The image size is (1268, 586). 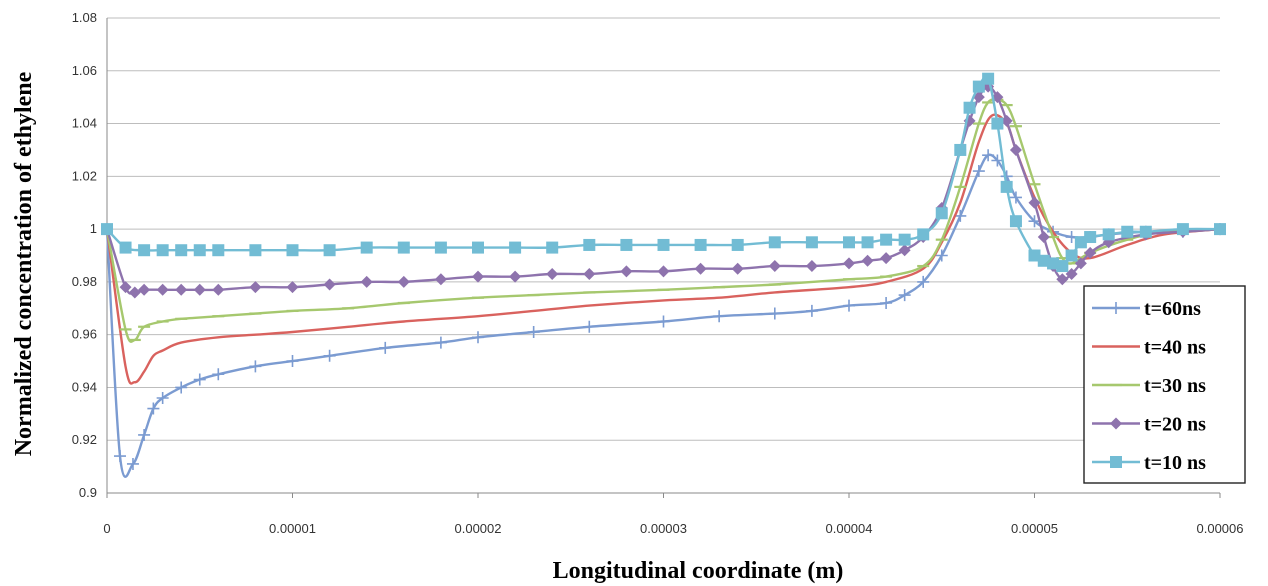 I want to click on legend: t=60ns t=40 ns t=30 ns t=20 ns t=10 ns, so click(x=1164, y=384).